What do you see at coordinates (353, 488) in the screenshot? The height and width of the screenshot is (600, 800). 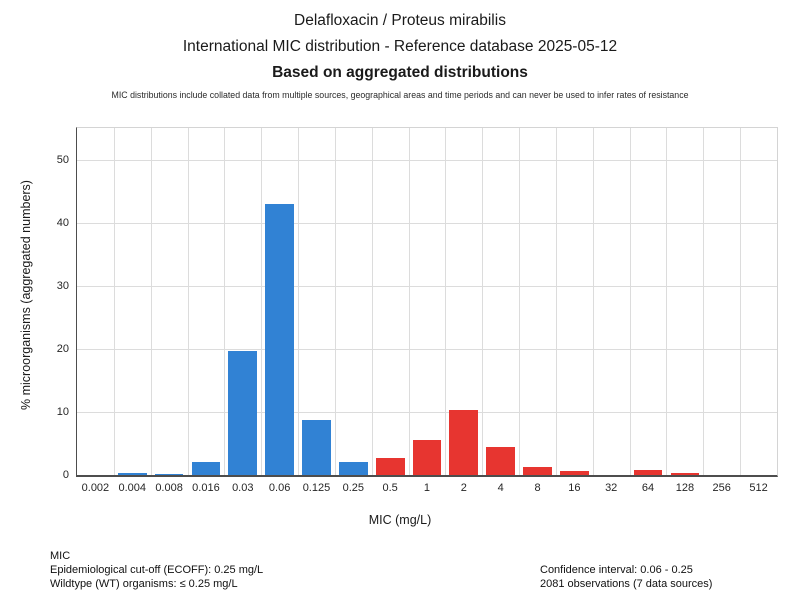 I see `x-tick-label: 0.25` at bounding box center [353, 488].